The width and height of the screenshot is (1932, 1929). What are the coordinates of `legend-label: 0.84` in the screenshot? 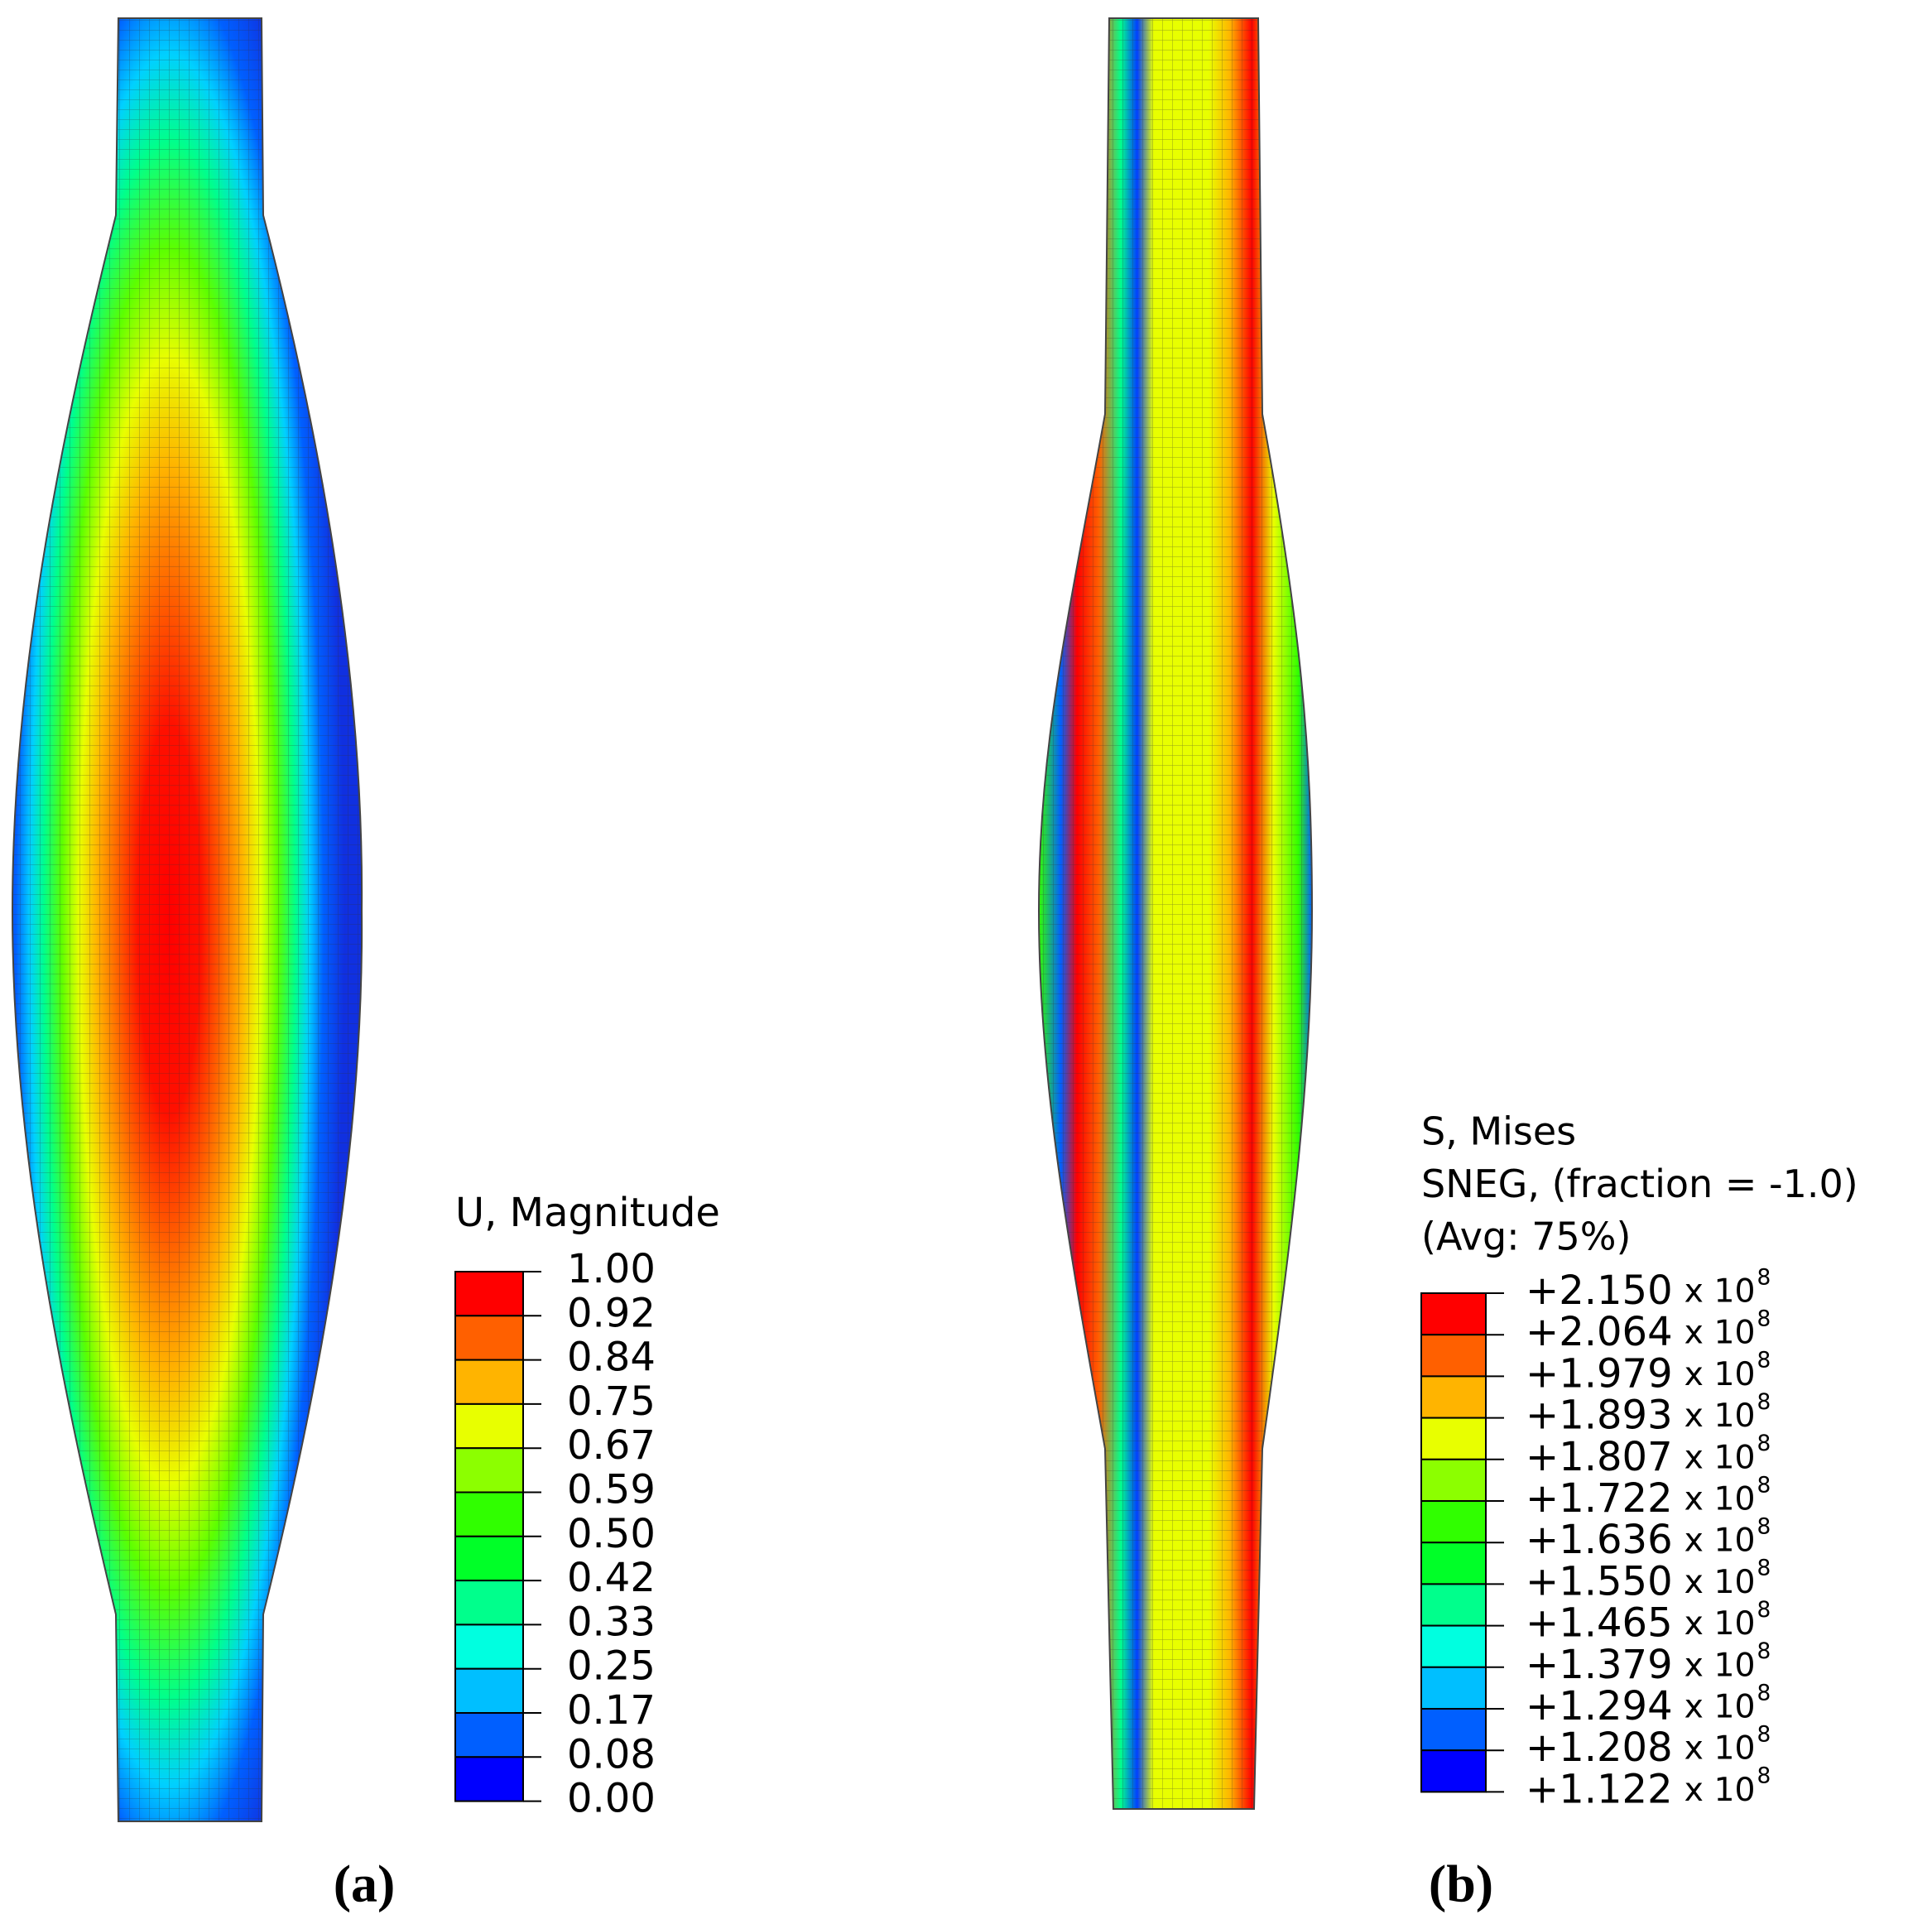 It's located at (611, 1358).